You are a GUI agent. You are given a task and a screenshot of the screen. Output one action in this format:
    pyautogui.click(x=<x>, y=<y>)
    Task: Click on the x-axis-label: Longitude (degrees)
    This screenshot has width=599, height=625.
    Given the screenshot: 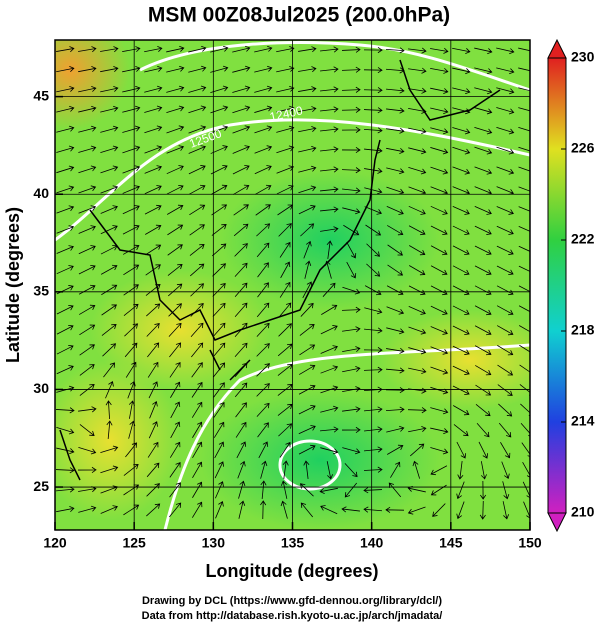 What is the action you would take?
    pyautogui.click(x=291, y=571)
    